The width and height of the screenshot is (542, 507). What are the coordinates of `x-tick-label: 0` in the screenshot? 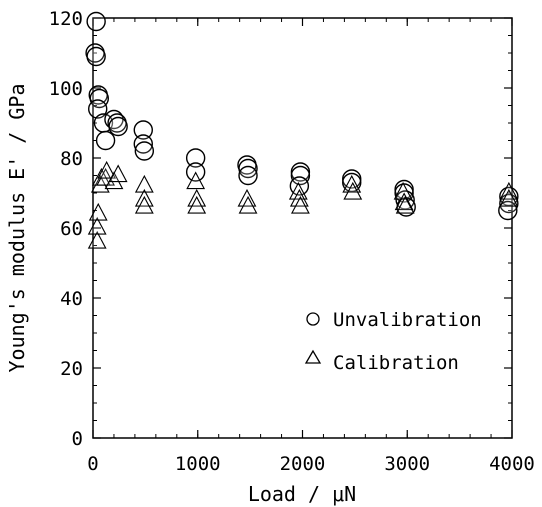 It's located at (92, 464).